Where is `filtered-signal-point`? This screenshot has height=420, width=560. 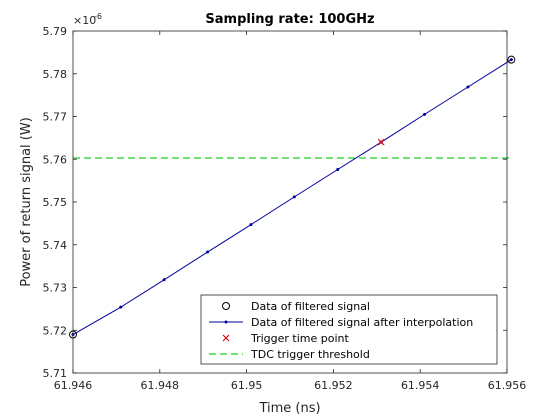
filtered-signal-point is located at coordinates (511, 59).